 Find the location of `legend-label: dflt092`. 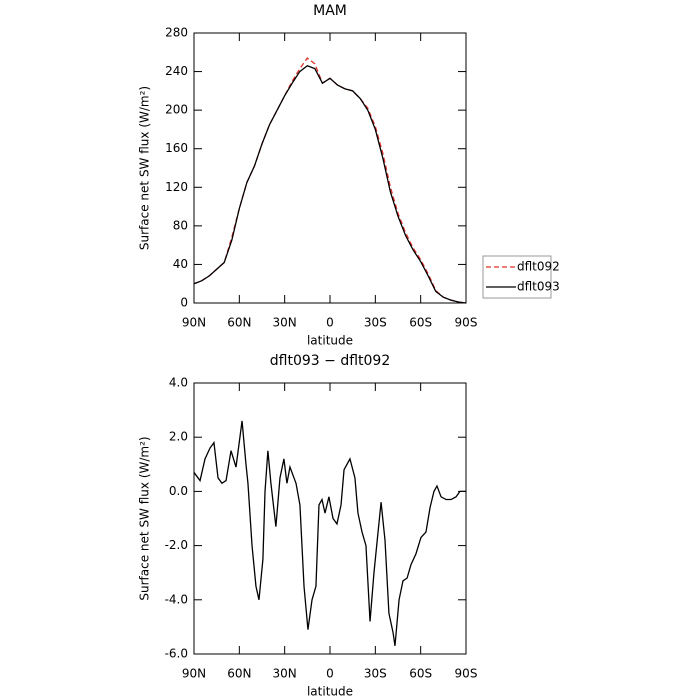

legend-label: dflt092 is located at coordinates (538, 267).